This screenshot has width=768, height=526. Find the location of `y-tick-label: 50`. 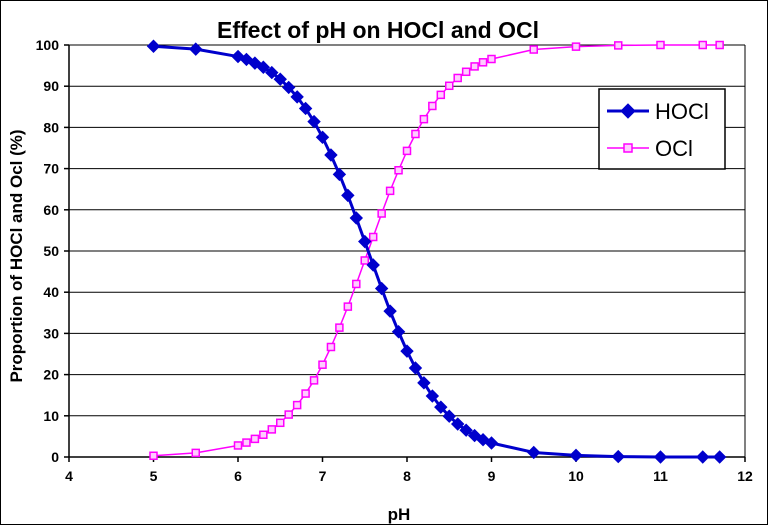

y-tick-label: 50 is located at coordinates (51, 251).